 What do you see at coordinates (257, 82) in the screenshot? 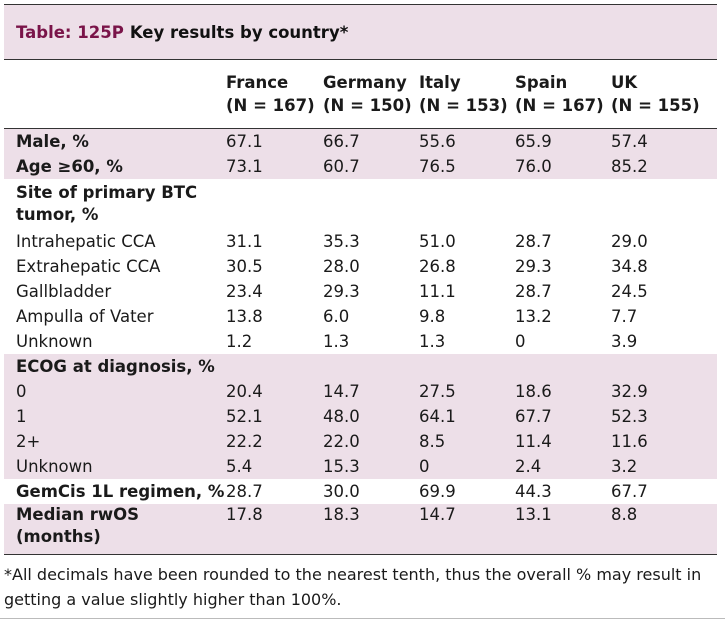
I see `column-name: France` at bounding box center [257, 82].